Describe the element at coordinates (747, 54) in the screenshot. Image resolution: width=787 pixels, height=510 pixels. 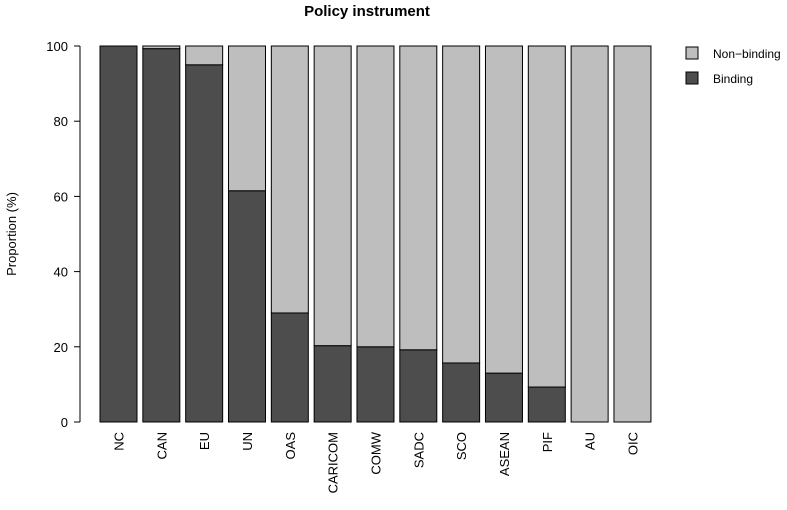
I see `legend-label: Non−binding` at that location.